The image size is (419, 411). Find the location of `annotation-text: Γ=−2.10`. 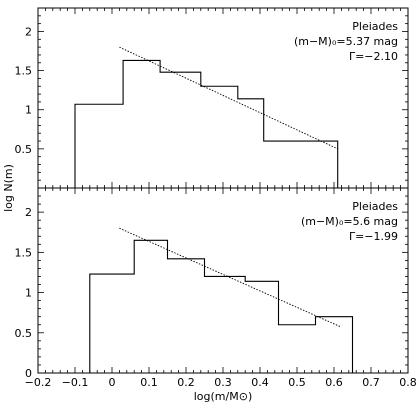

annotation-text: Γ=−2.10 is located at coordinates (373, 56).